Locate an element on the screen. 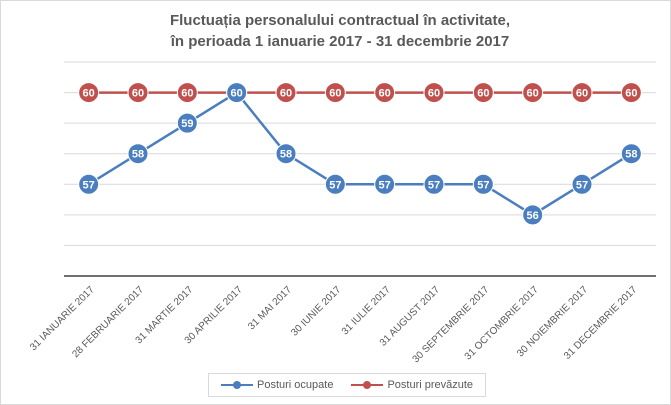  series-0-data-label-4: 58 is located at coordinates (286, 155).